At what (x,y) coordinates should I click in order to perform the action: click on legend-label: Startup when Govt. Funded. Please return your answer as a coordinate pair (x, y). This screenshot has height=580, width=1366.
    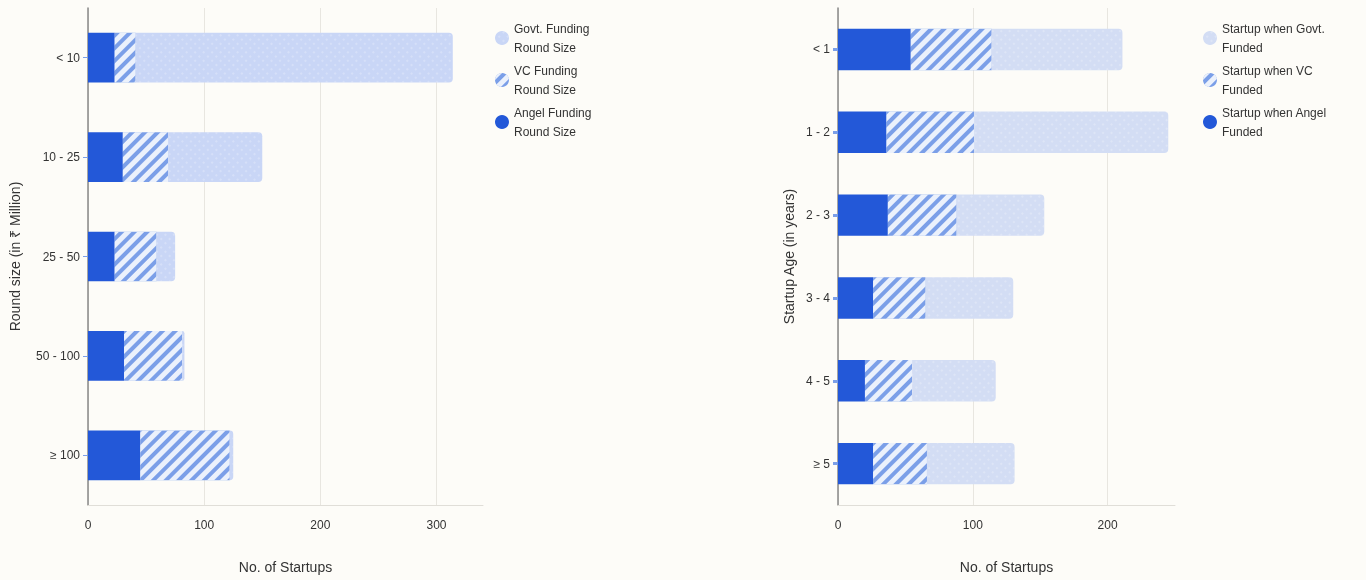
    Looking at the image, I should click on (1275, 38).